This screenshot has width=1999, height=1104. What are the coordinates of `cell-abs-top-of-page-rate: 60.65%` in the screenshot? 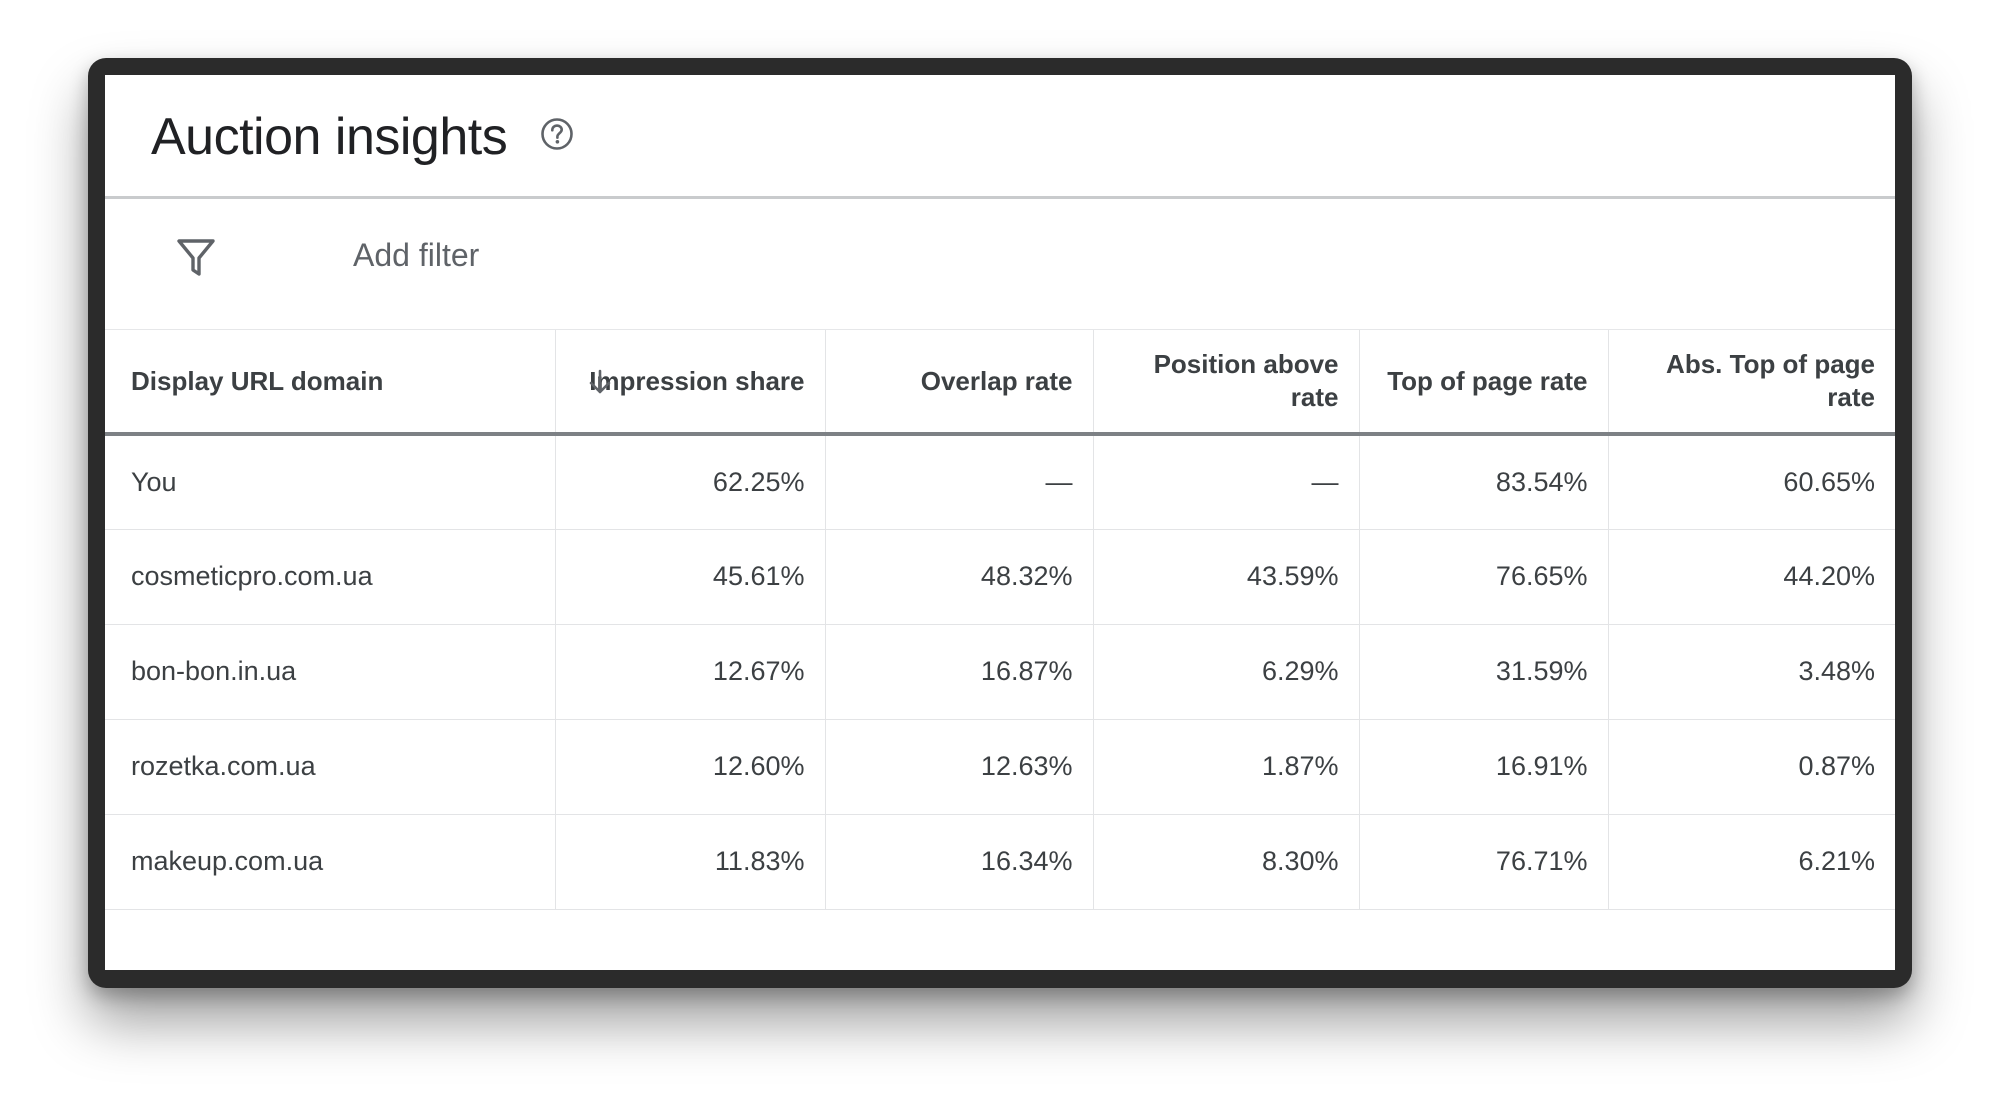 It's located at (1751, 482).